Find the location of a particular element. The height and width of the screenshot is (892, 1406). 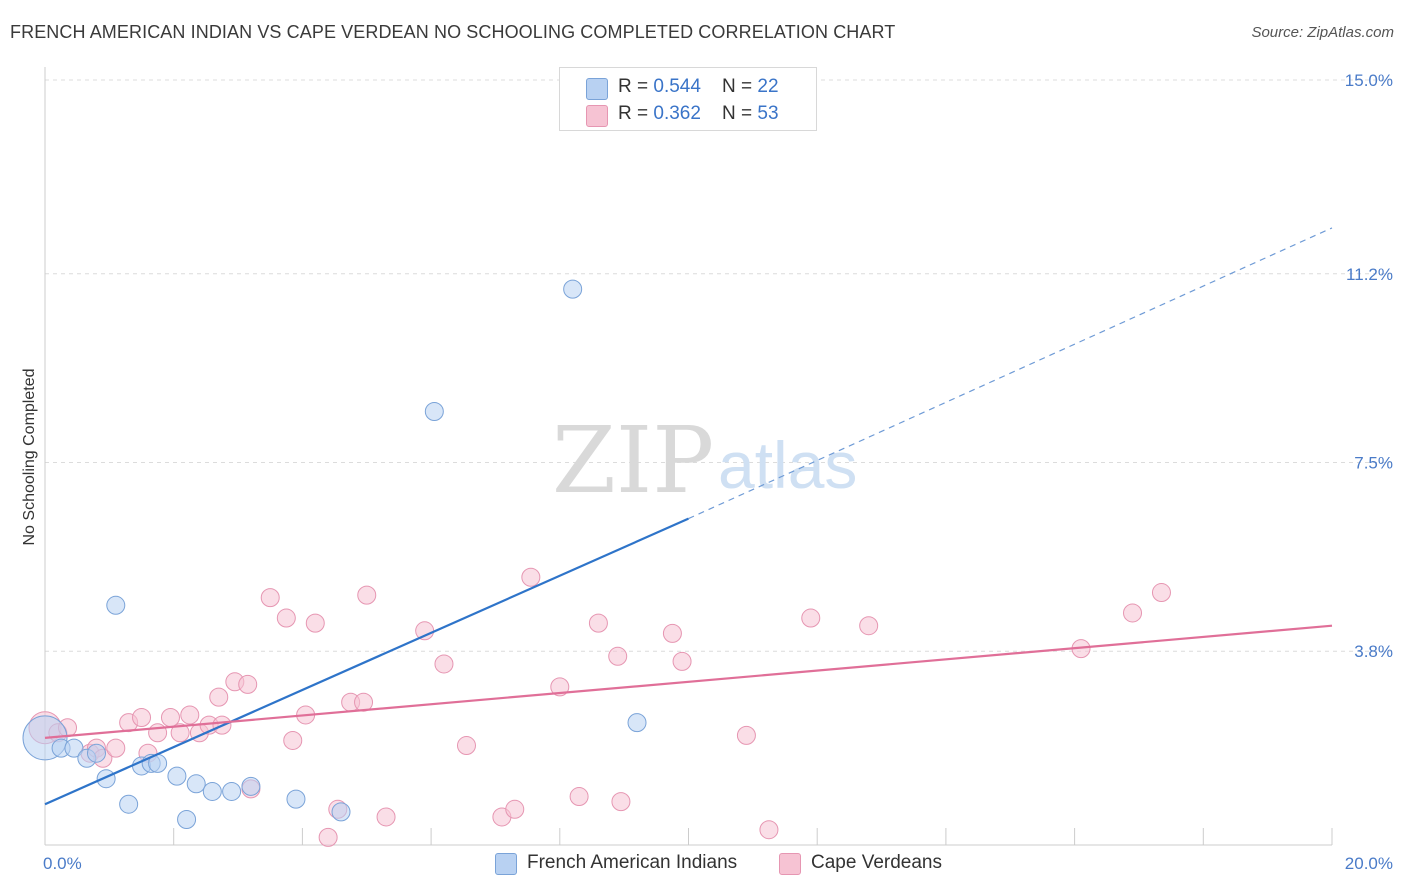

watermark-zip: ZIP is located at coordinates (633, 460).